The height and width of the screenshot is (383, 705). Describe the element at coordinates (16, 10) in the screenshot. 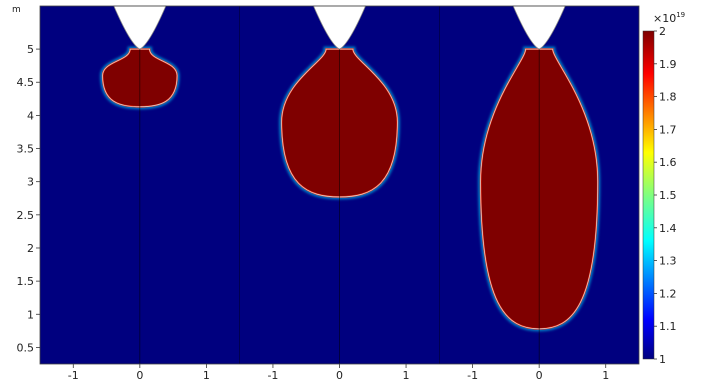

I see `y-unit-label: m` at that location.